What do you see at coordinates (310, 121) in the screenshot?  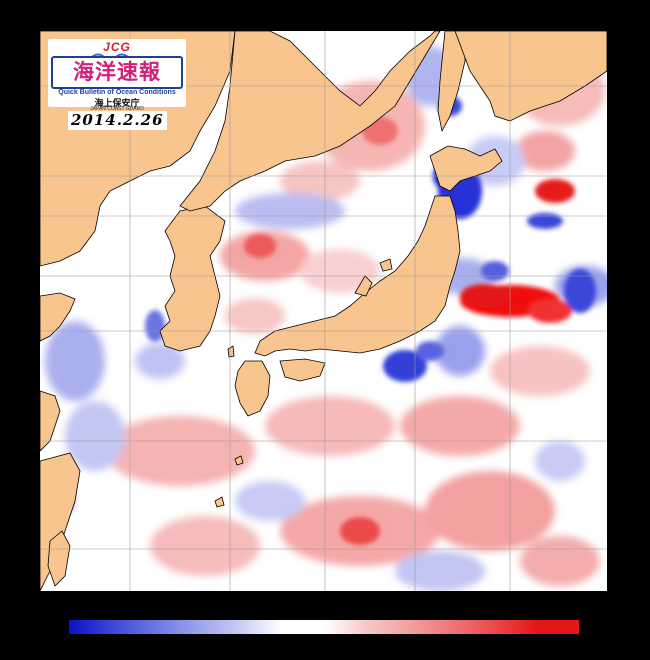 I see `sakhalin-primorye` at bounding box center [310, 121].